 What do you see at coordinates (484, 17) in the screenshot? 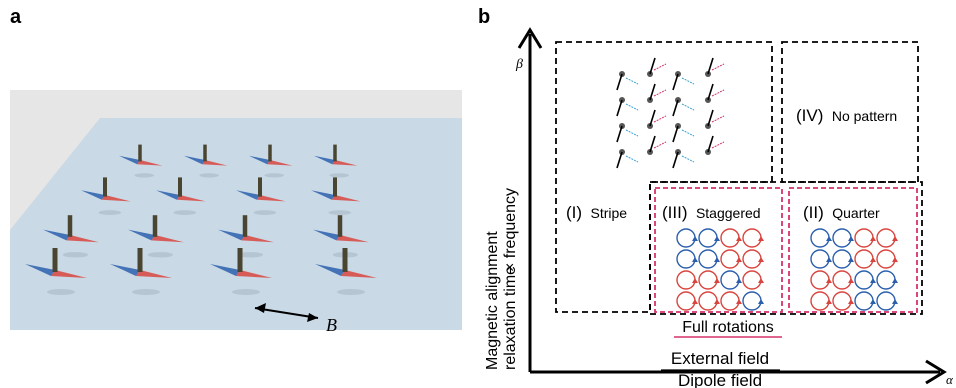
I see `panel-b-label: b` at bounding box center [484, 17].